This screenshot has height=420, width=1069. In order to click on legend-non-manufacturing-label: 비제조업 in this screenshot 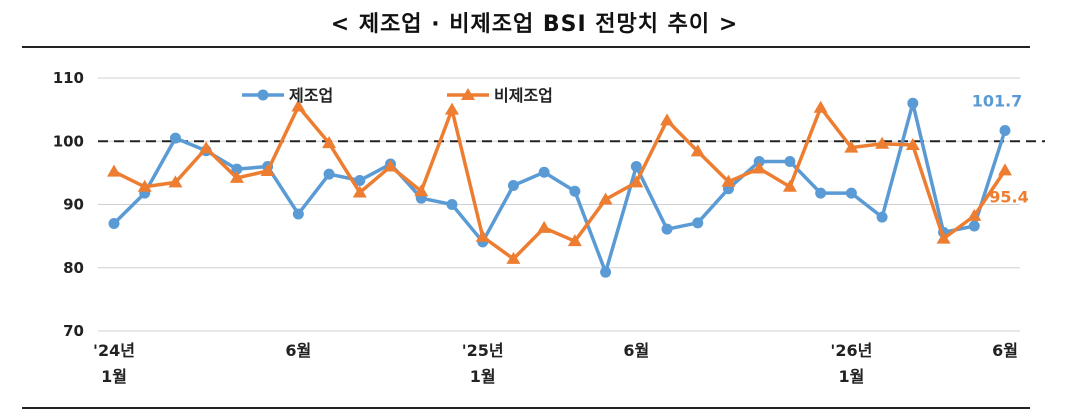, I will do `click(523, 95)`.